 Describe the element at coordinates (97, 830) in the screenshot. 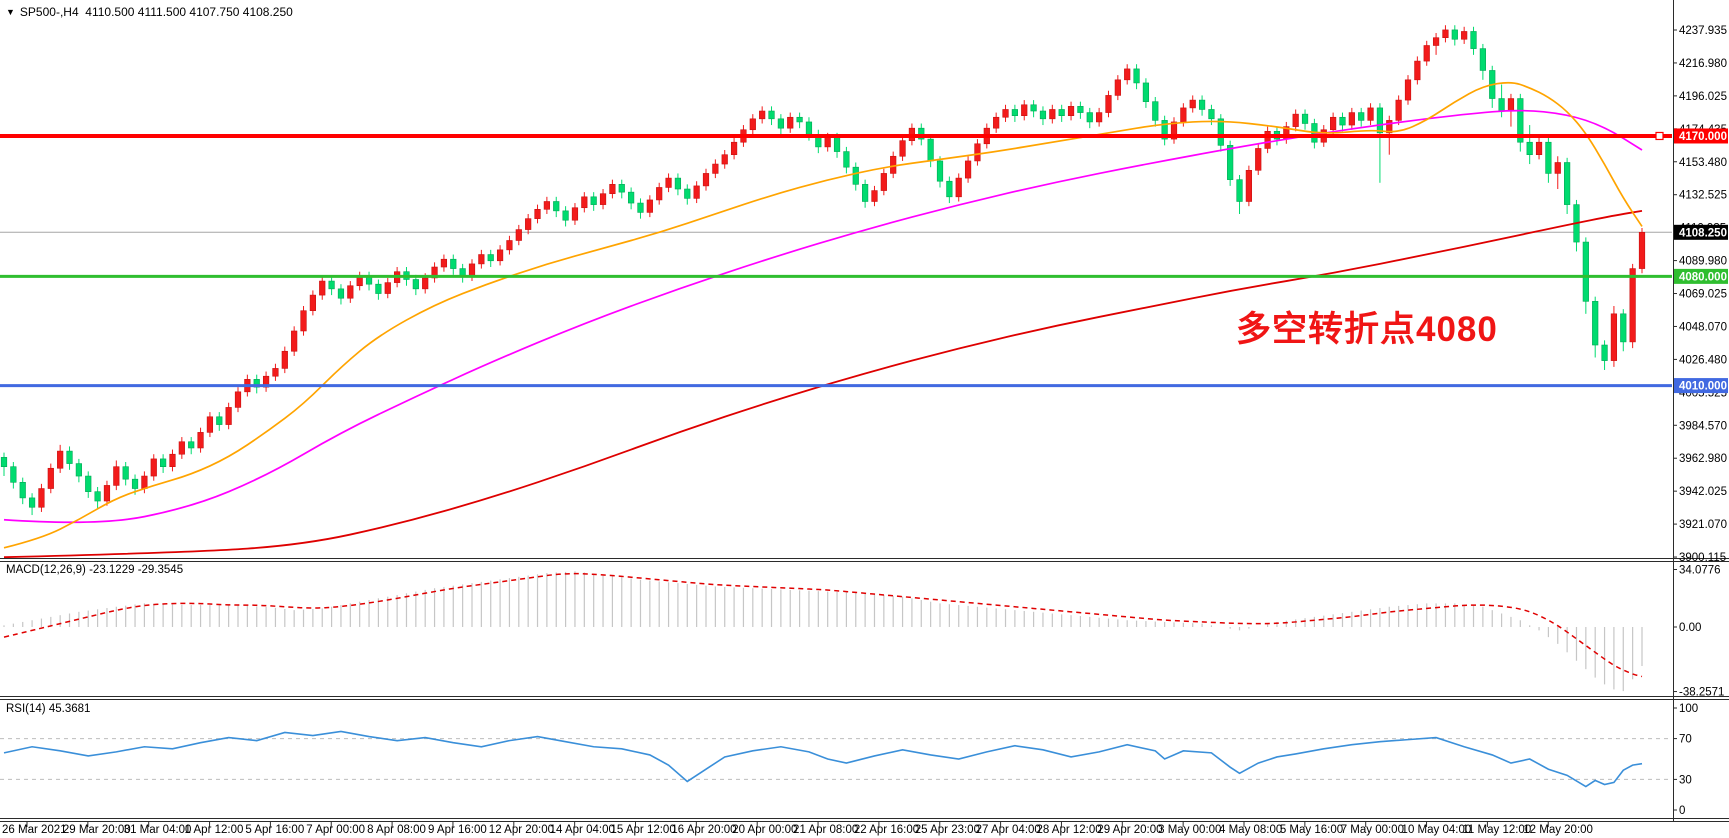

I see `time-label: 29 Mar 20:00` at that location.